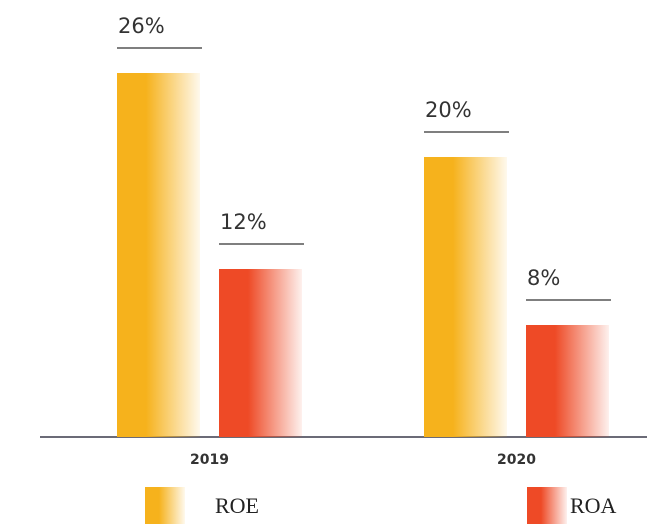 Image resolution: width=661 pixels, height=524 pixels. Describe the element at coordinates (516, 460) in the screenshot. I see `x-tick-label: 2020` at that location.